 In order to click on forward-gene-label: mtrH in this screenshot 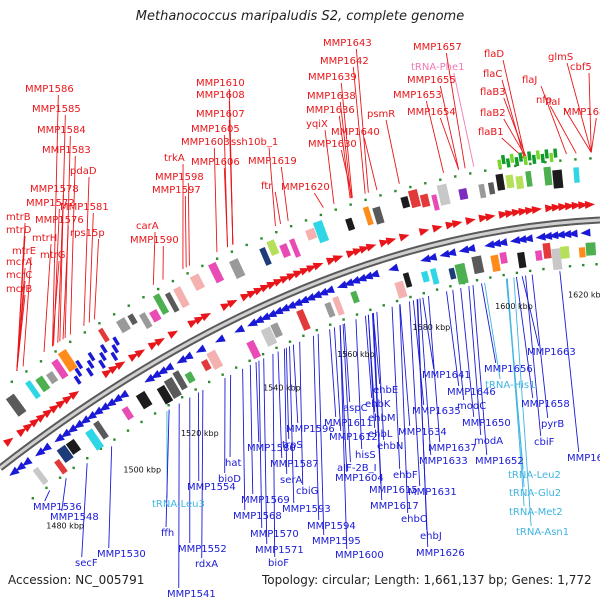, I will do `click(44, 238)`.